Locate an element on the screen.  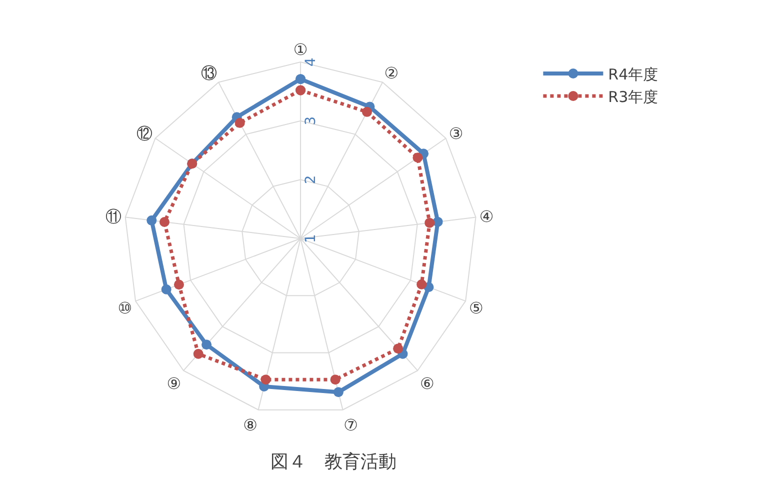
spoke-label: ⑫ is located at coordinates (144, 133).